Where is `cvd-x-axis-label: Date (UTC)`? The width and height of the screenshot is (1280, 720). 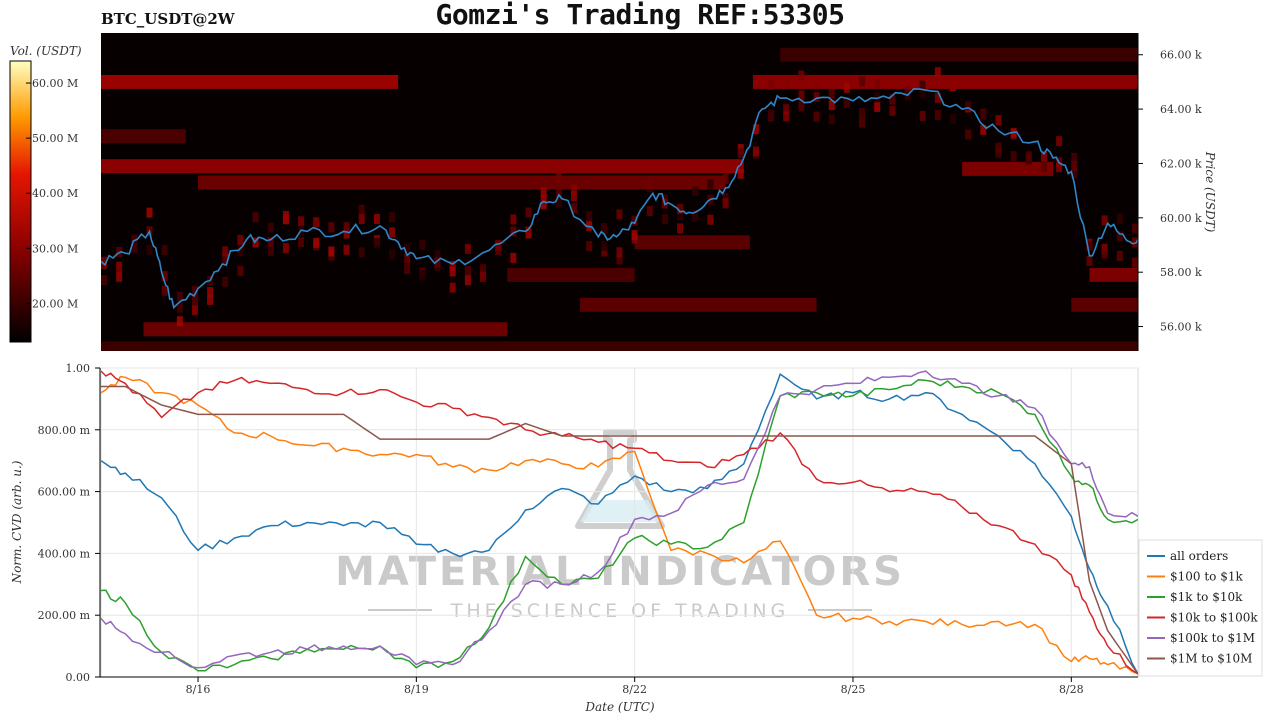
cvd-x-axis-label: Date (UTC) is located at coordinates (619, 707).